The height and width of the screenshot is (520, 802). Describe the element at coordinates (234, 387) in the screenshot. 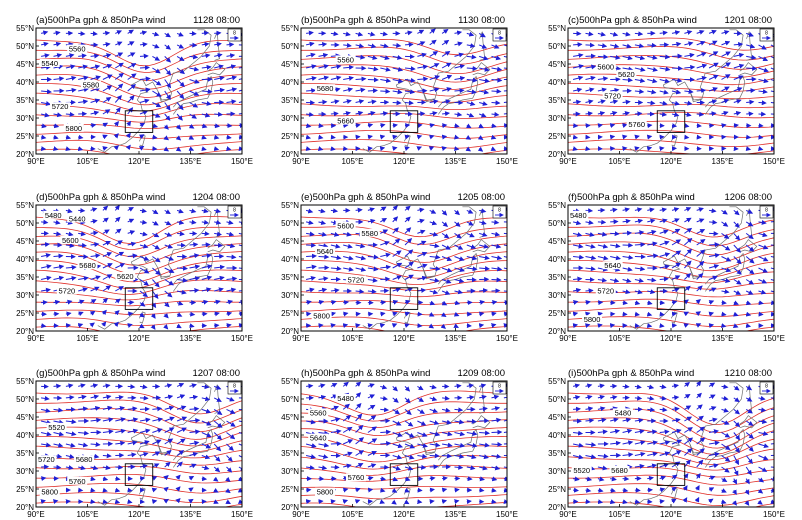

I see `reference-vector-label: 8` at that location.